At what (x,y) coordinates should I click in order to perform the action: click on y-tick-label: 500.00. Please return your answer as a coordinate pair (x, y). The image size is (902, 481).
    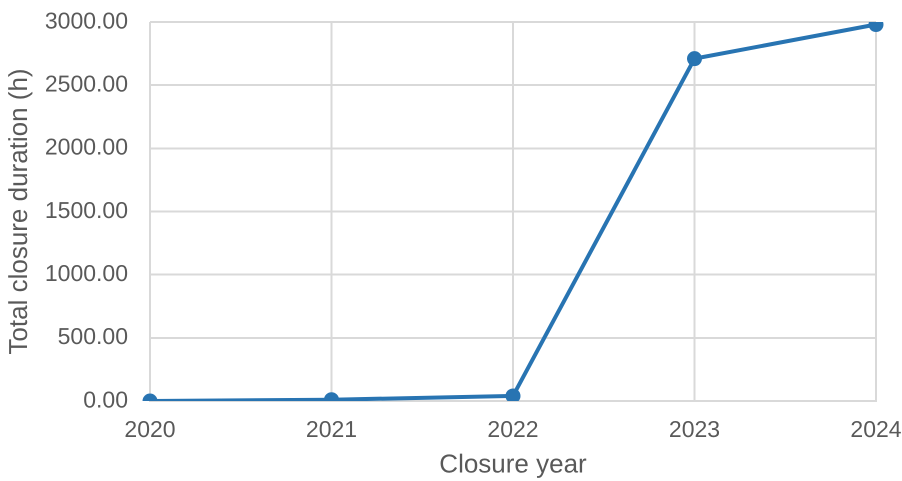
    Looking at the image, I should click on (93, 336).